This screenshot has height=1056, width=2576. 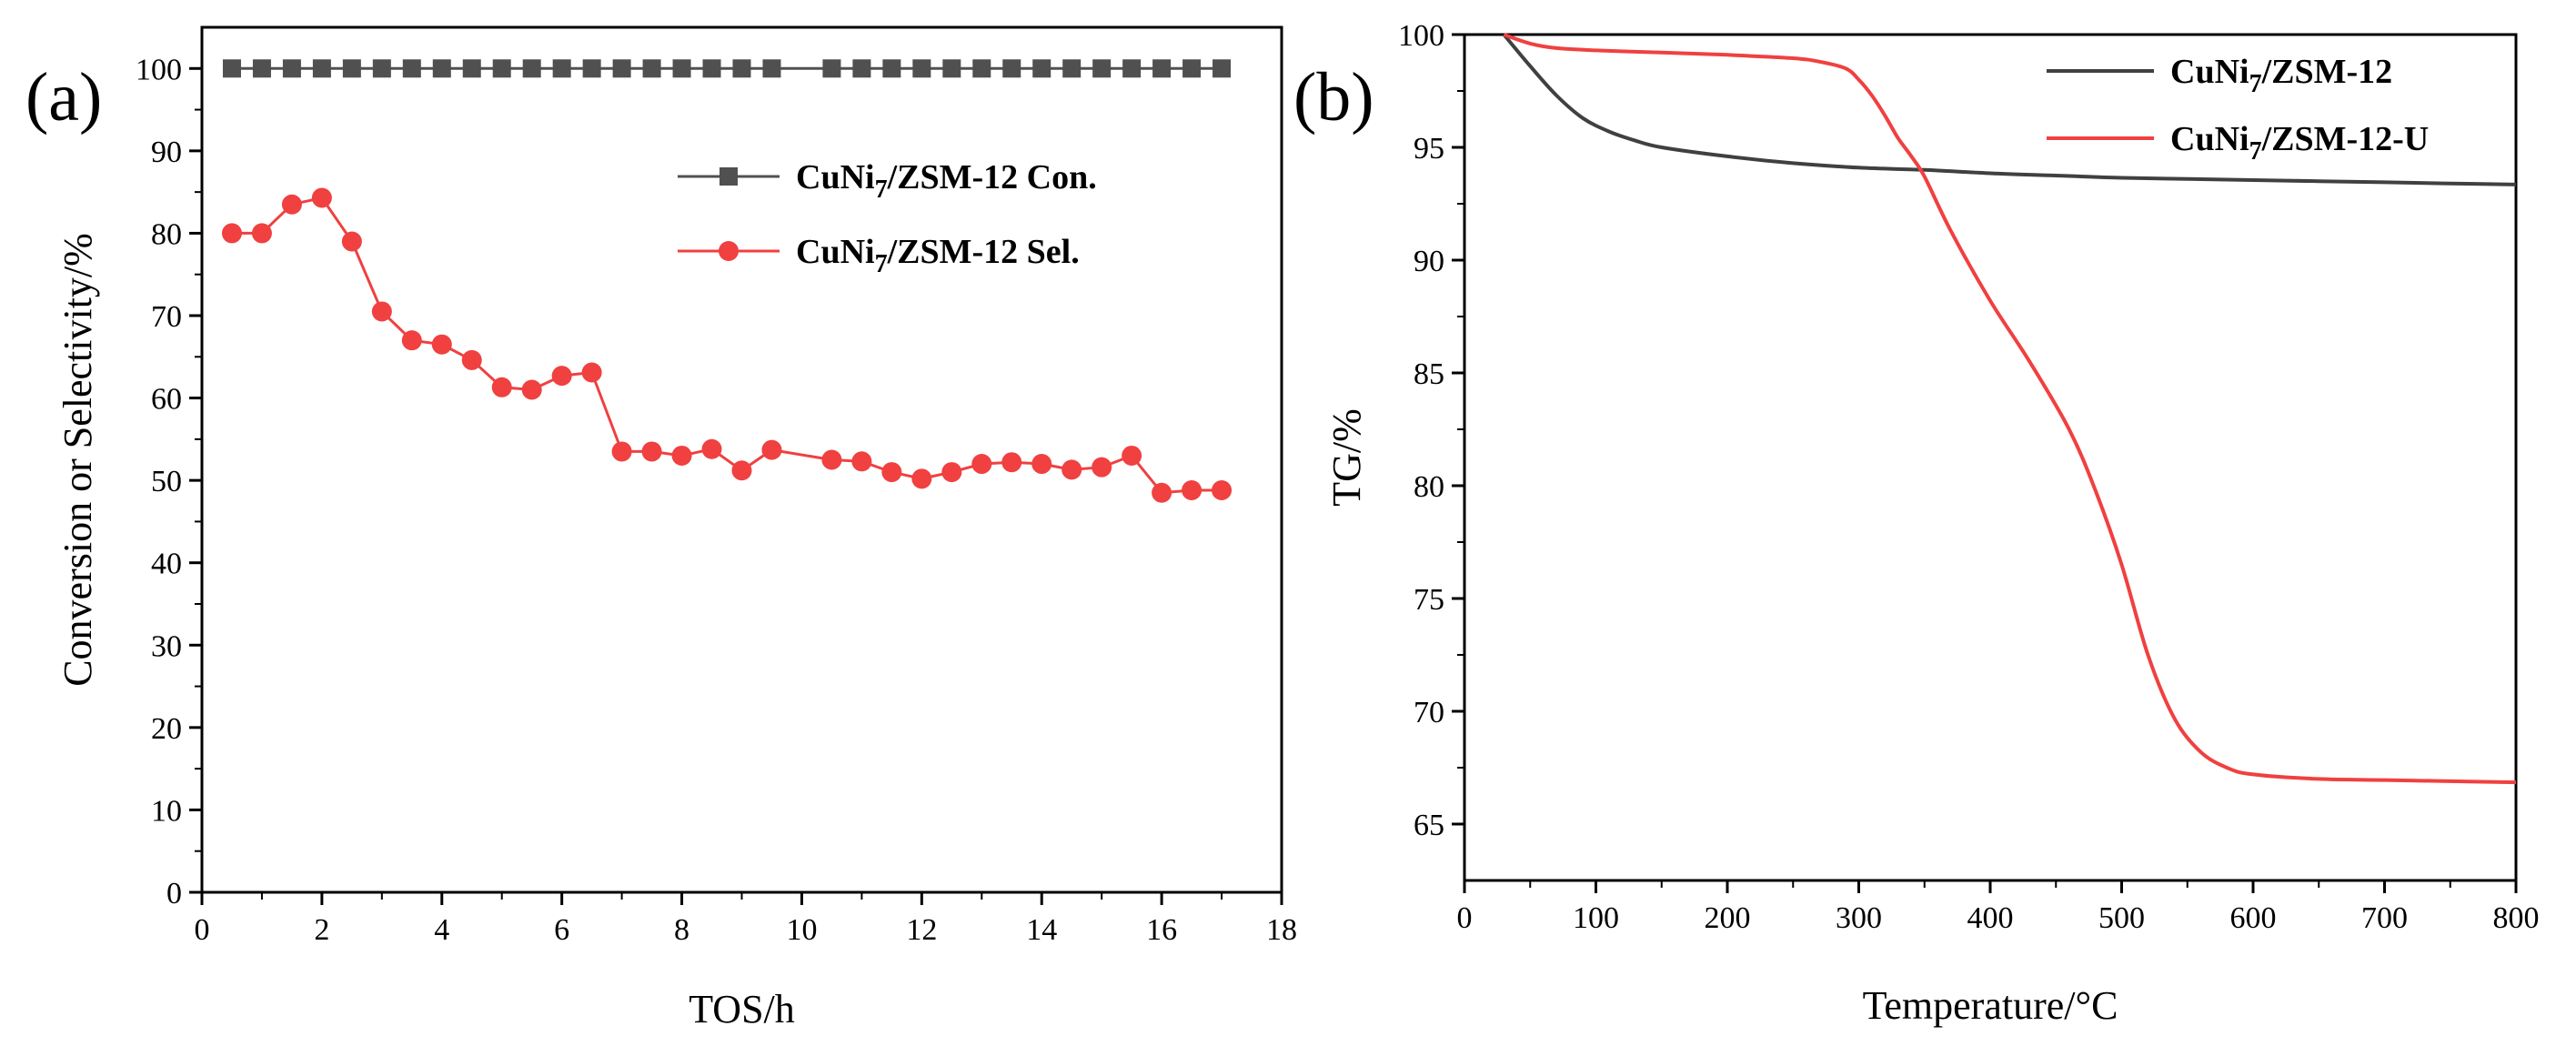 What do you see at coordinates (2384, 918) in the screenshot?
I see `x-tick-label: 700` at bounding box center [2384, 918].